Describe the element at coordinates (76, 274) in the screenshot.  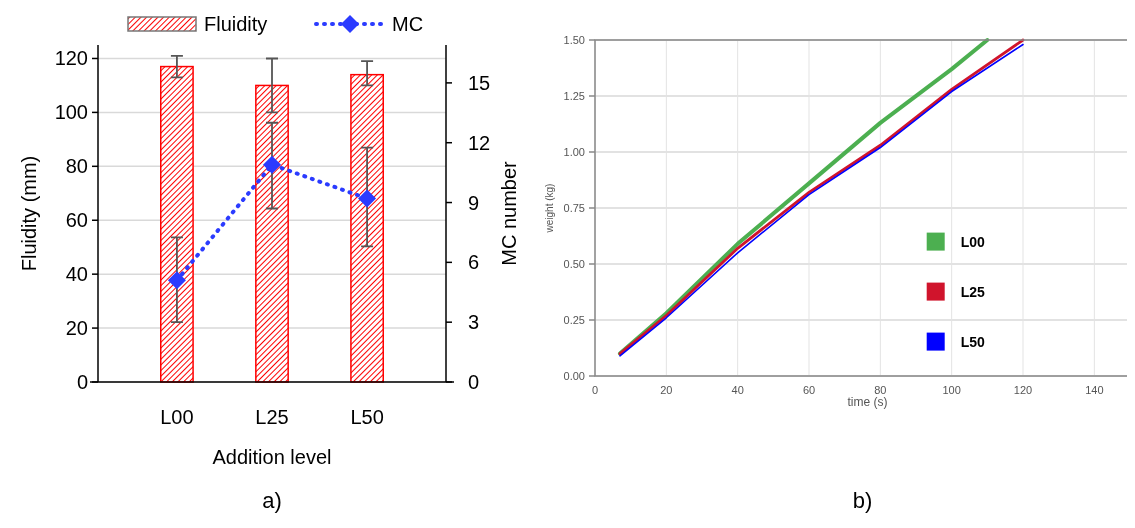
I see `y-tick-label: 40` at that location.